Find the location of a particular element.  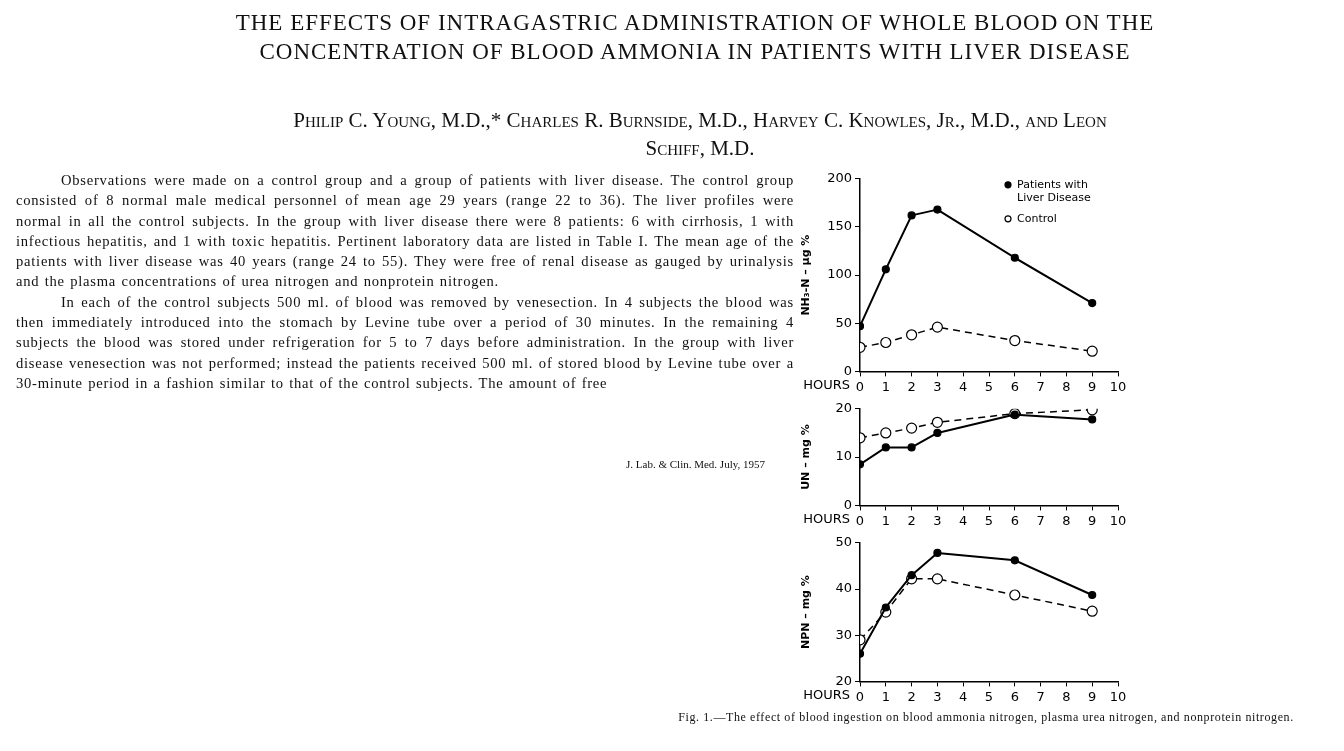

y-axis-title: NH₃-N – μg % is located at coordinates (806, 275).